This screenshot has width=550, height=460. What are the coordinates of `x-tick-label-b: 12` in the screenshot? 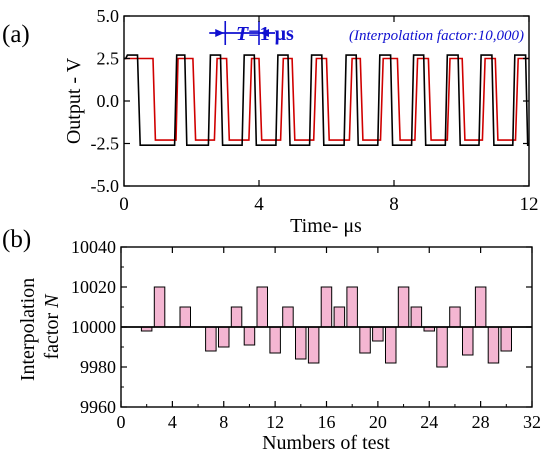 It's located at (275, 422).